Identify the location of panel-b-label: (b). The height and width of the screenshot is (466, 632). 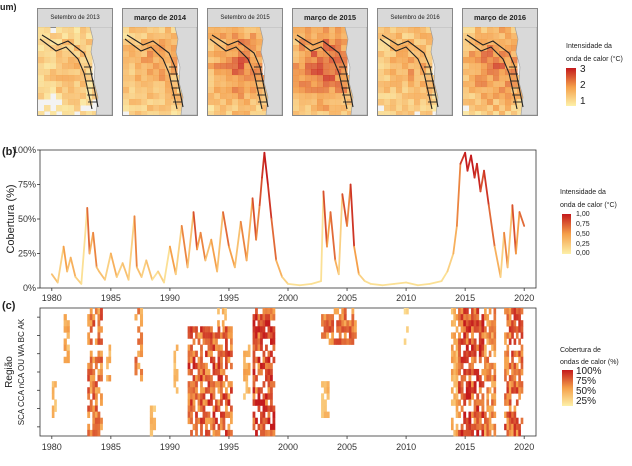
(9, 152).